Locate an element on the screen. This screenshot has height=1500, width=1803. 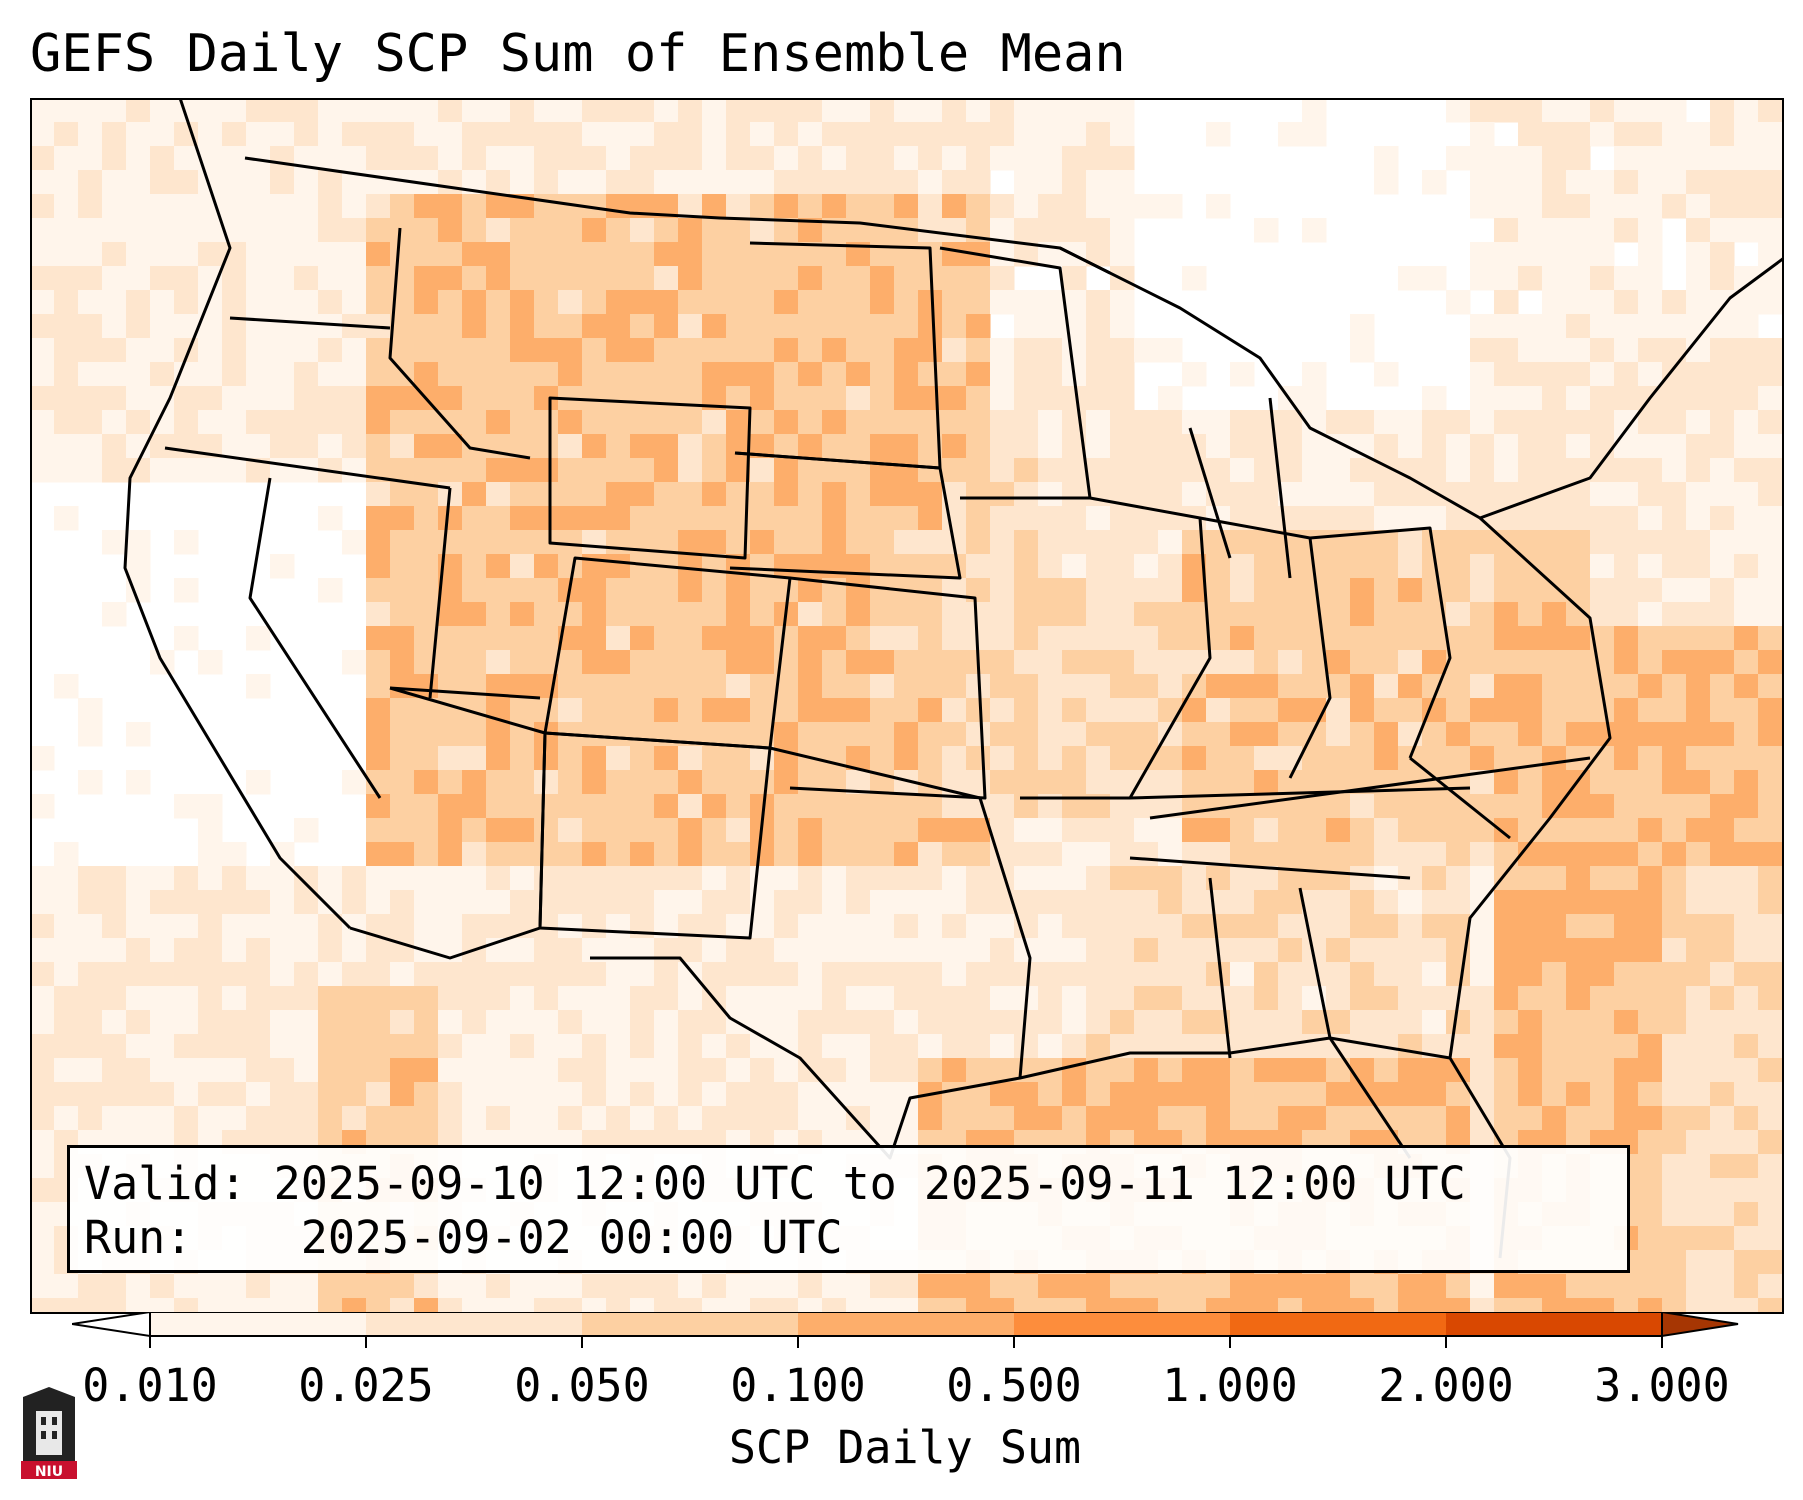
colorbar-extend-low is located at coordinates (111, 1325).